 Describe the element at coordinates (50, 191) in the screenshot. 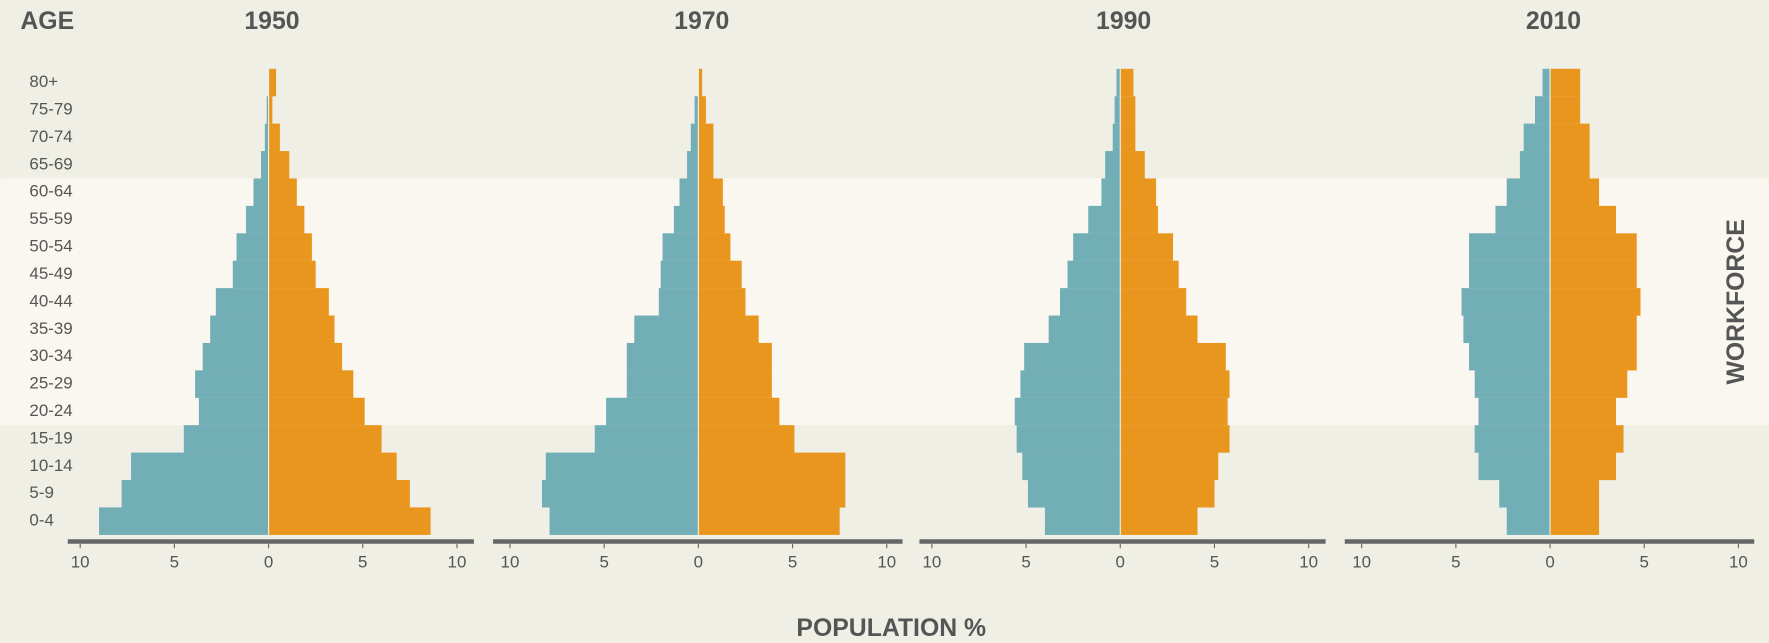

I see `age-label: 60-64` at that location.